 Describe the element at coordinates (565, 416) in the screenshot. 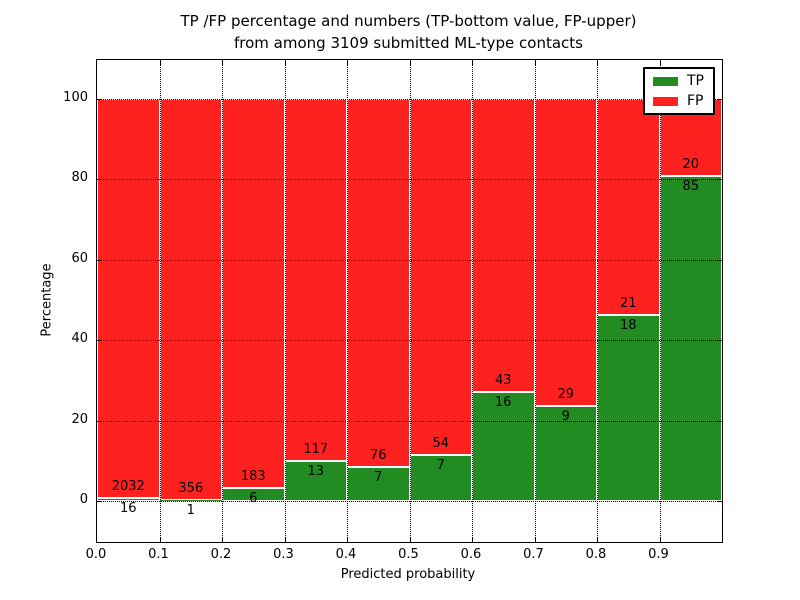

I see `tp-count-label-7: 9` at that location.